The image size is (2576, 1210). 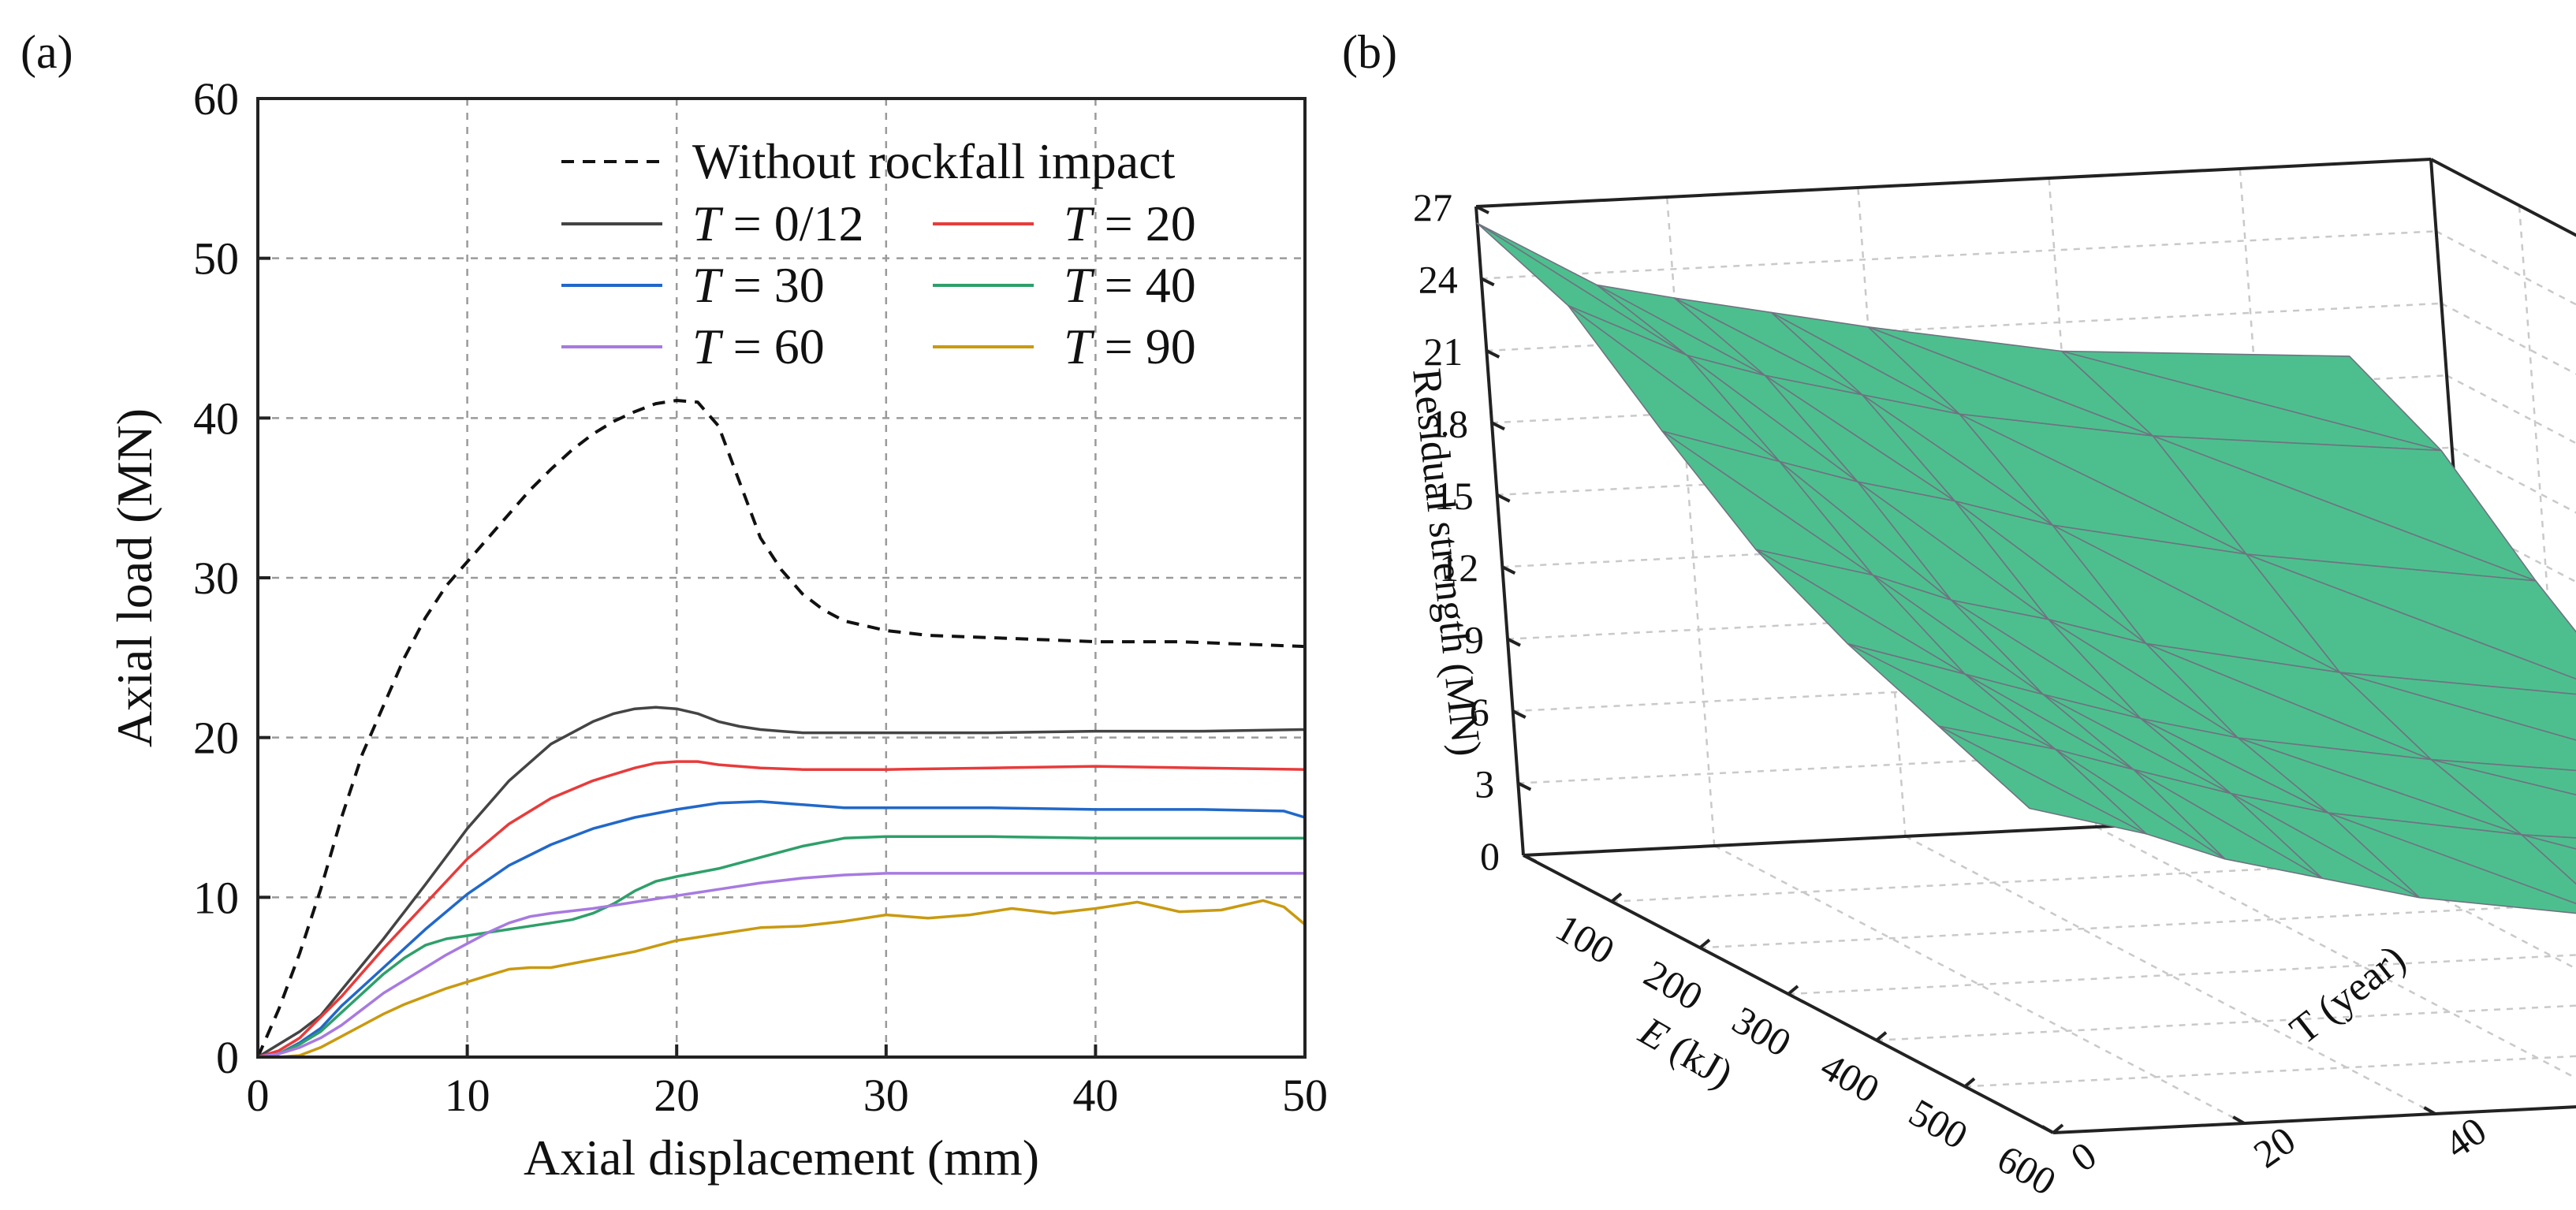 I want to click on panel-b-label: (b), so click(x=1370, y=52).